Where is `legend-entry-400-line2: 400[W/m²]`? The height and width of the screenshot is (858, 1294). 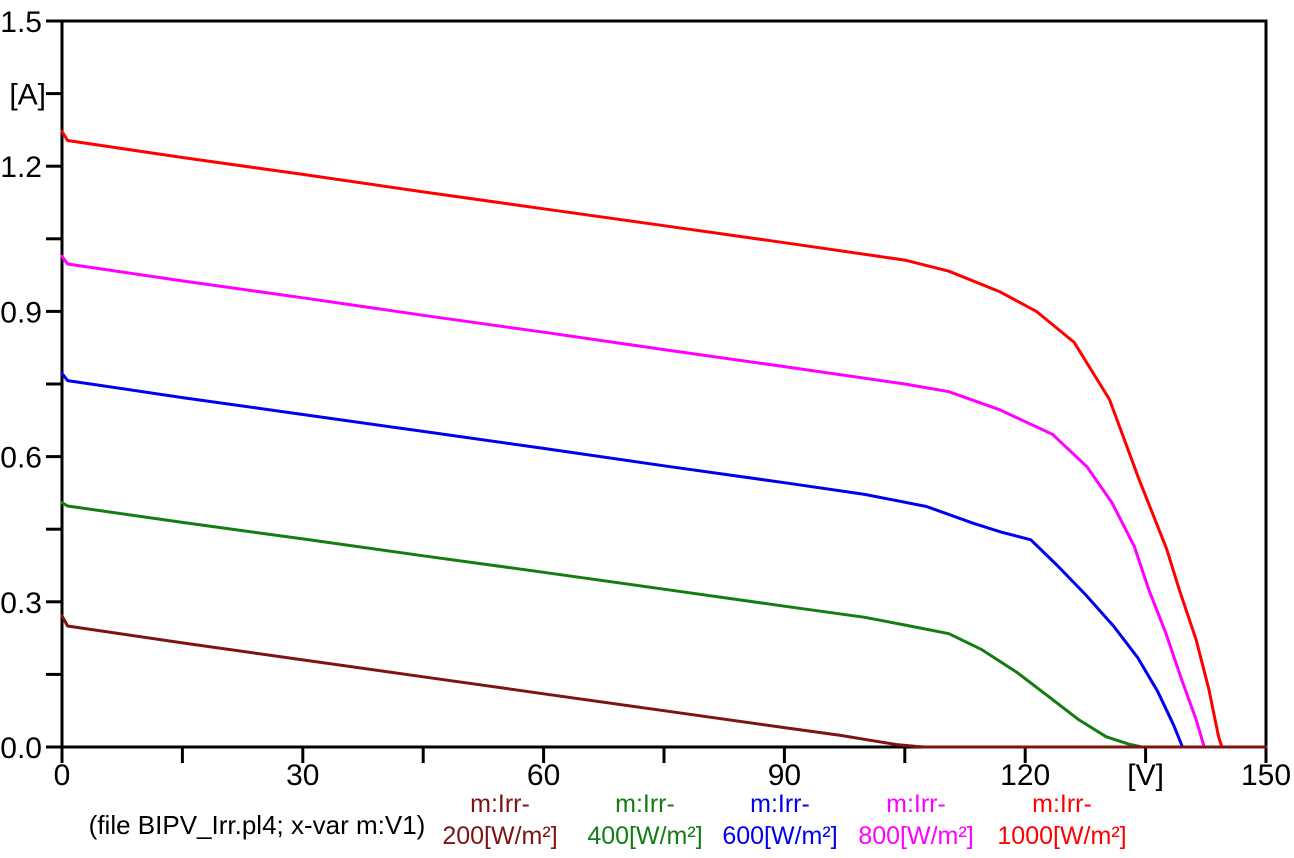 legend-entry-400-line2: 400[W/m²] is located at coordinates (644, 836).